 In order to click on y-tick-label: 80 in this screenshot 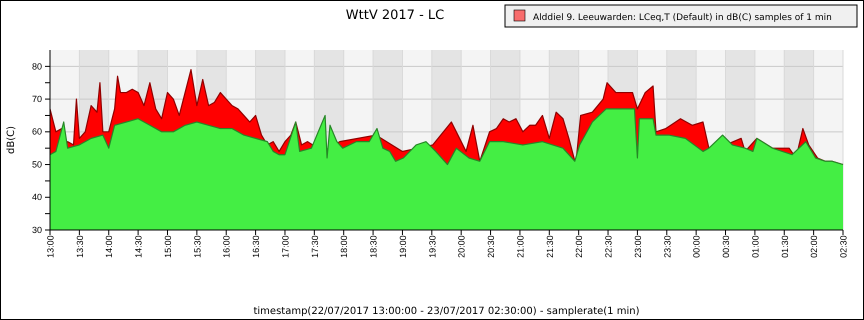, I will do `click(37, 66)`.